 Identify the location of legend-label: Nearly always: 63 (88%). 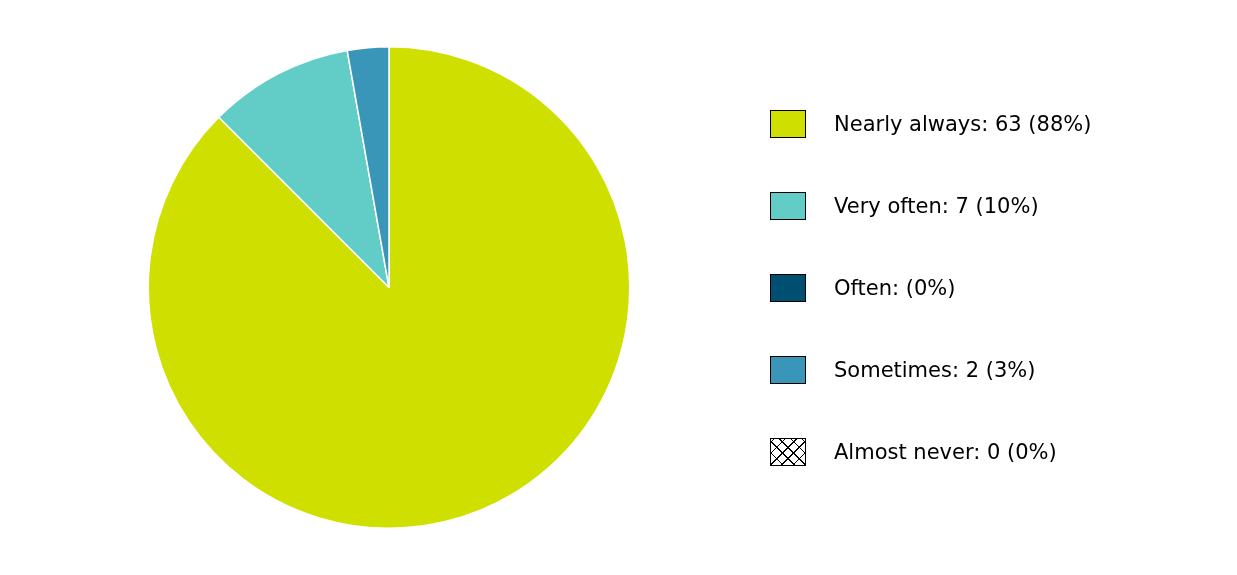
(963, 123).